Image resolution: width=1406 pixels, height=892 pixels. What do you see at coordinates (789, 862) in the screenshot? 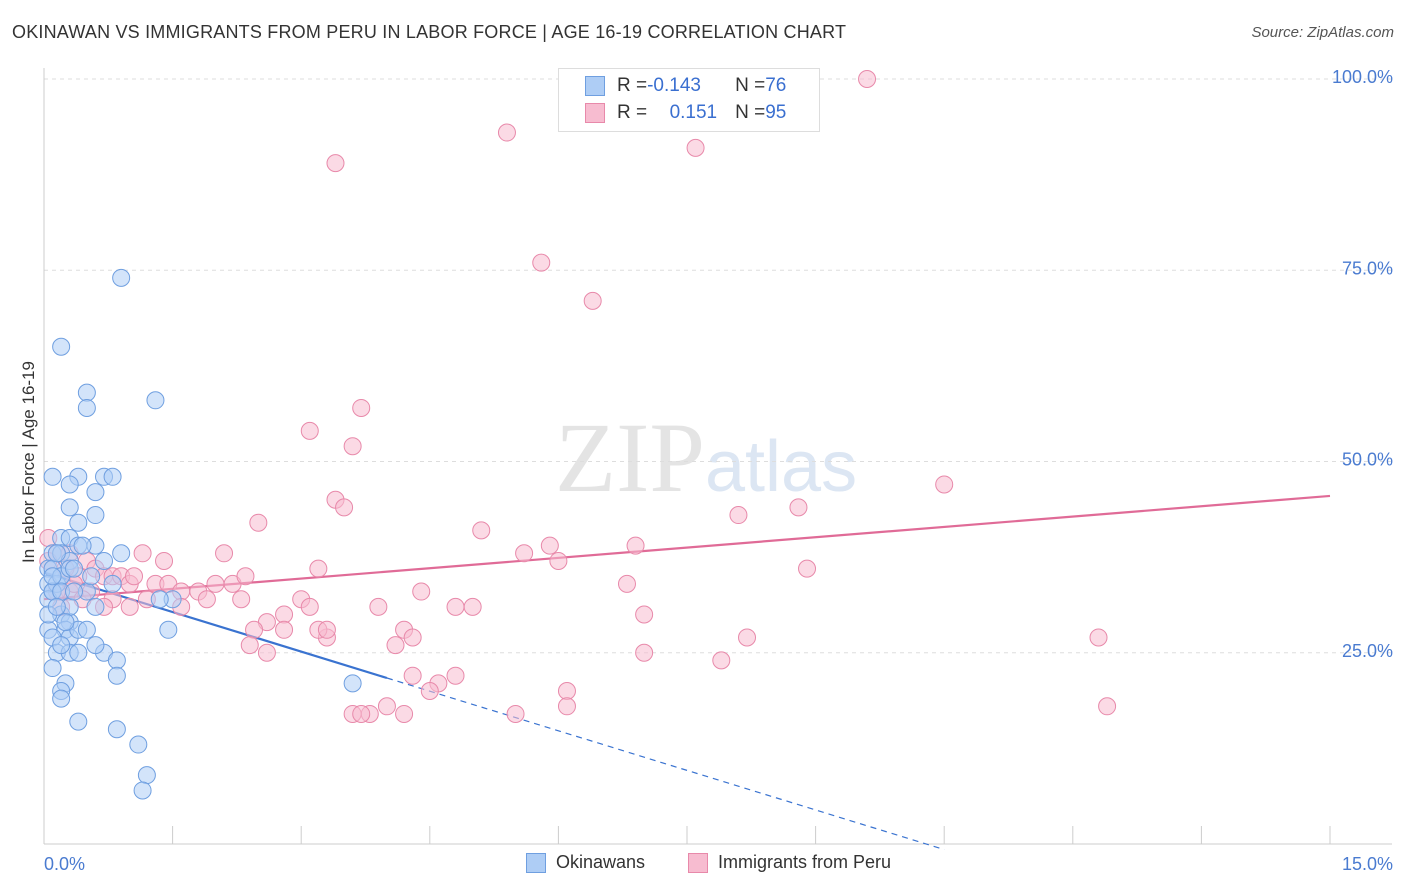
I see `bottom-legend-peru: Immigrants from Peru` at bounding box center [789, 862].